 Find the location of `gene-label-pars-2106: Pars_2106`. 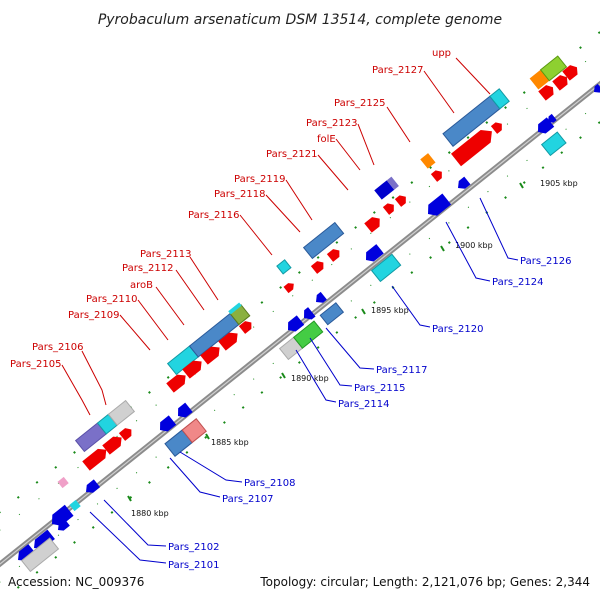

gene-label-pars-2106: Pars_2106 is located at coordinates (57, 347).